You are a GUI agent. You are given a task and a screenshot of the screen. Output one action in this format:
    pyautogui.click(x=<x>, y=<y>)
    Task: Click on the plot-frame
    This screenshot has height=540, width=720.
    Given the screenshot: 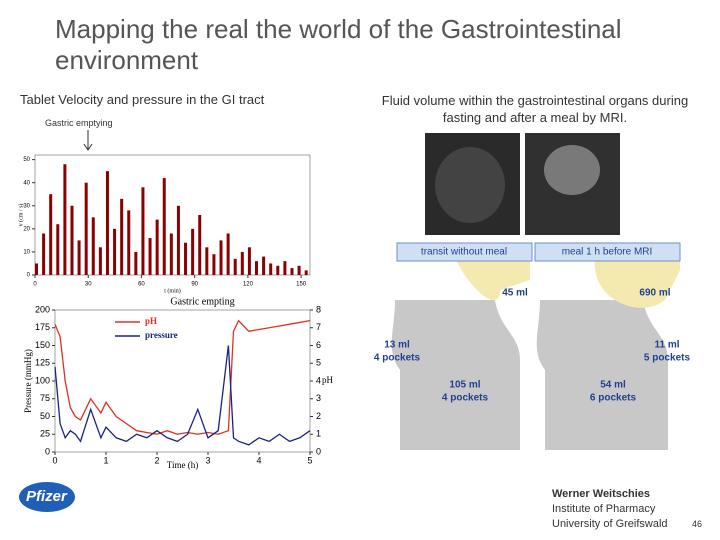 What is the action you would take?
    pyautogui.click(x=182, y=381)
    